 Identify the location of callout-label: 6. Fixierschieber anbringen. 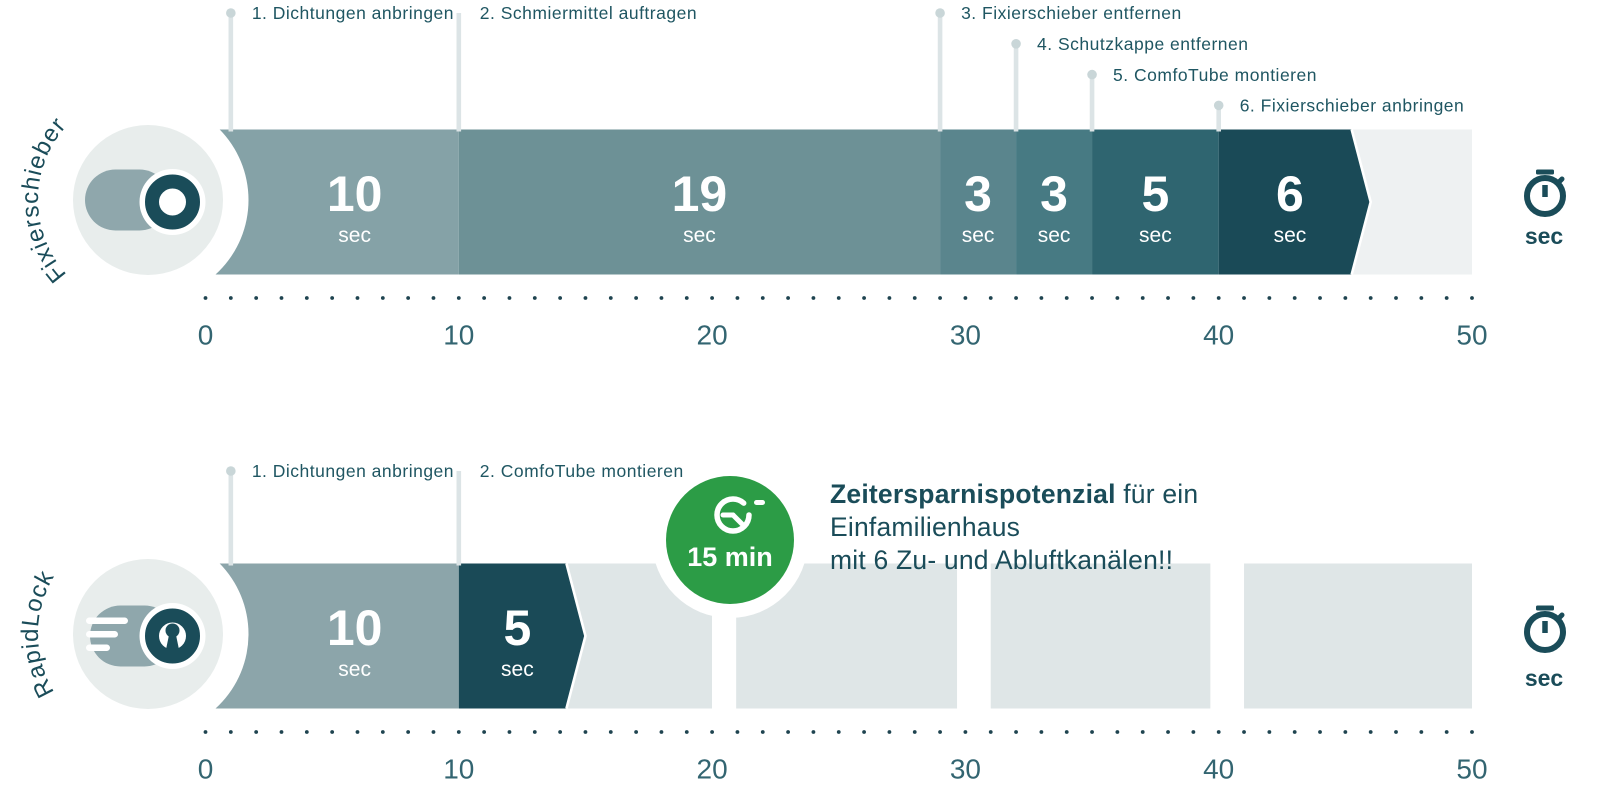
(1352, 106).